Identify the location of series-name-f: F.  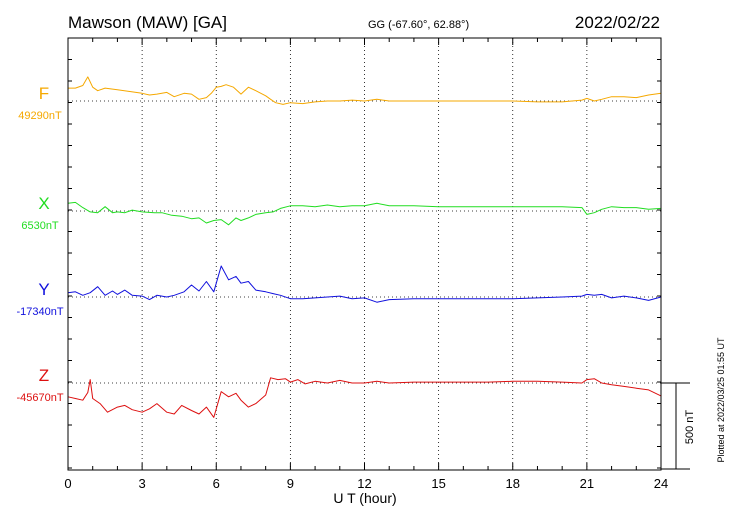
(44, 93).